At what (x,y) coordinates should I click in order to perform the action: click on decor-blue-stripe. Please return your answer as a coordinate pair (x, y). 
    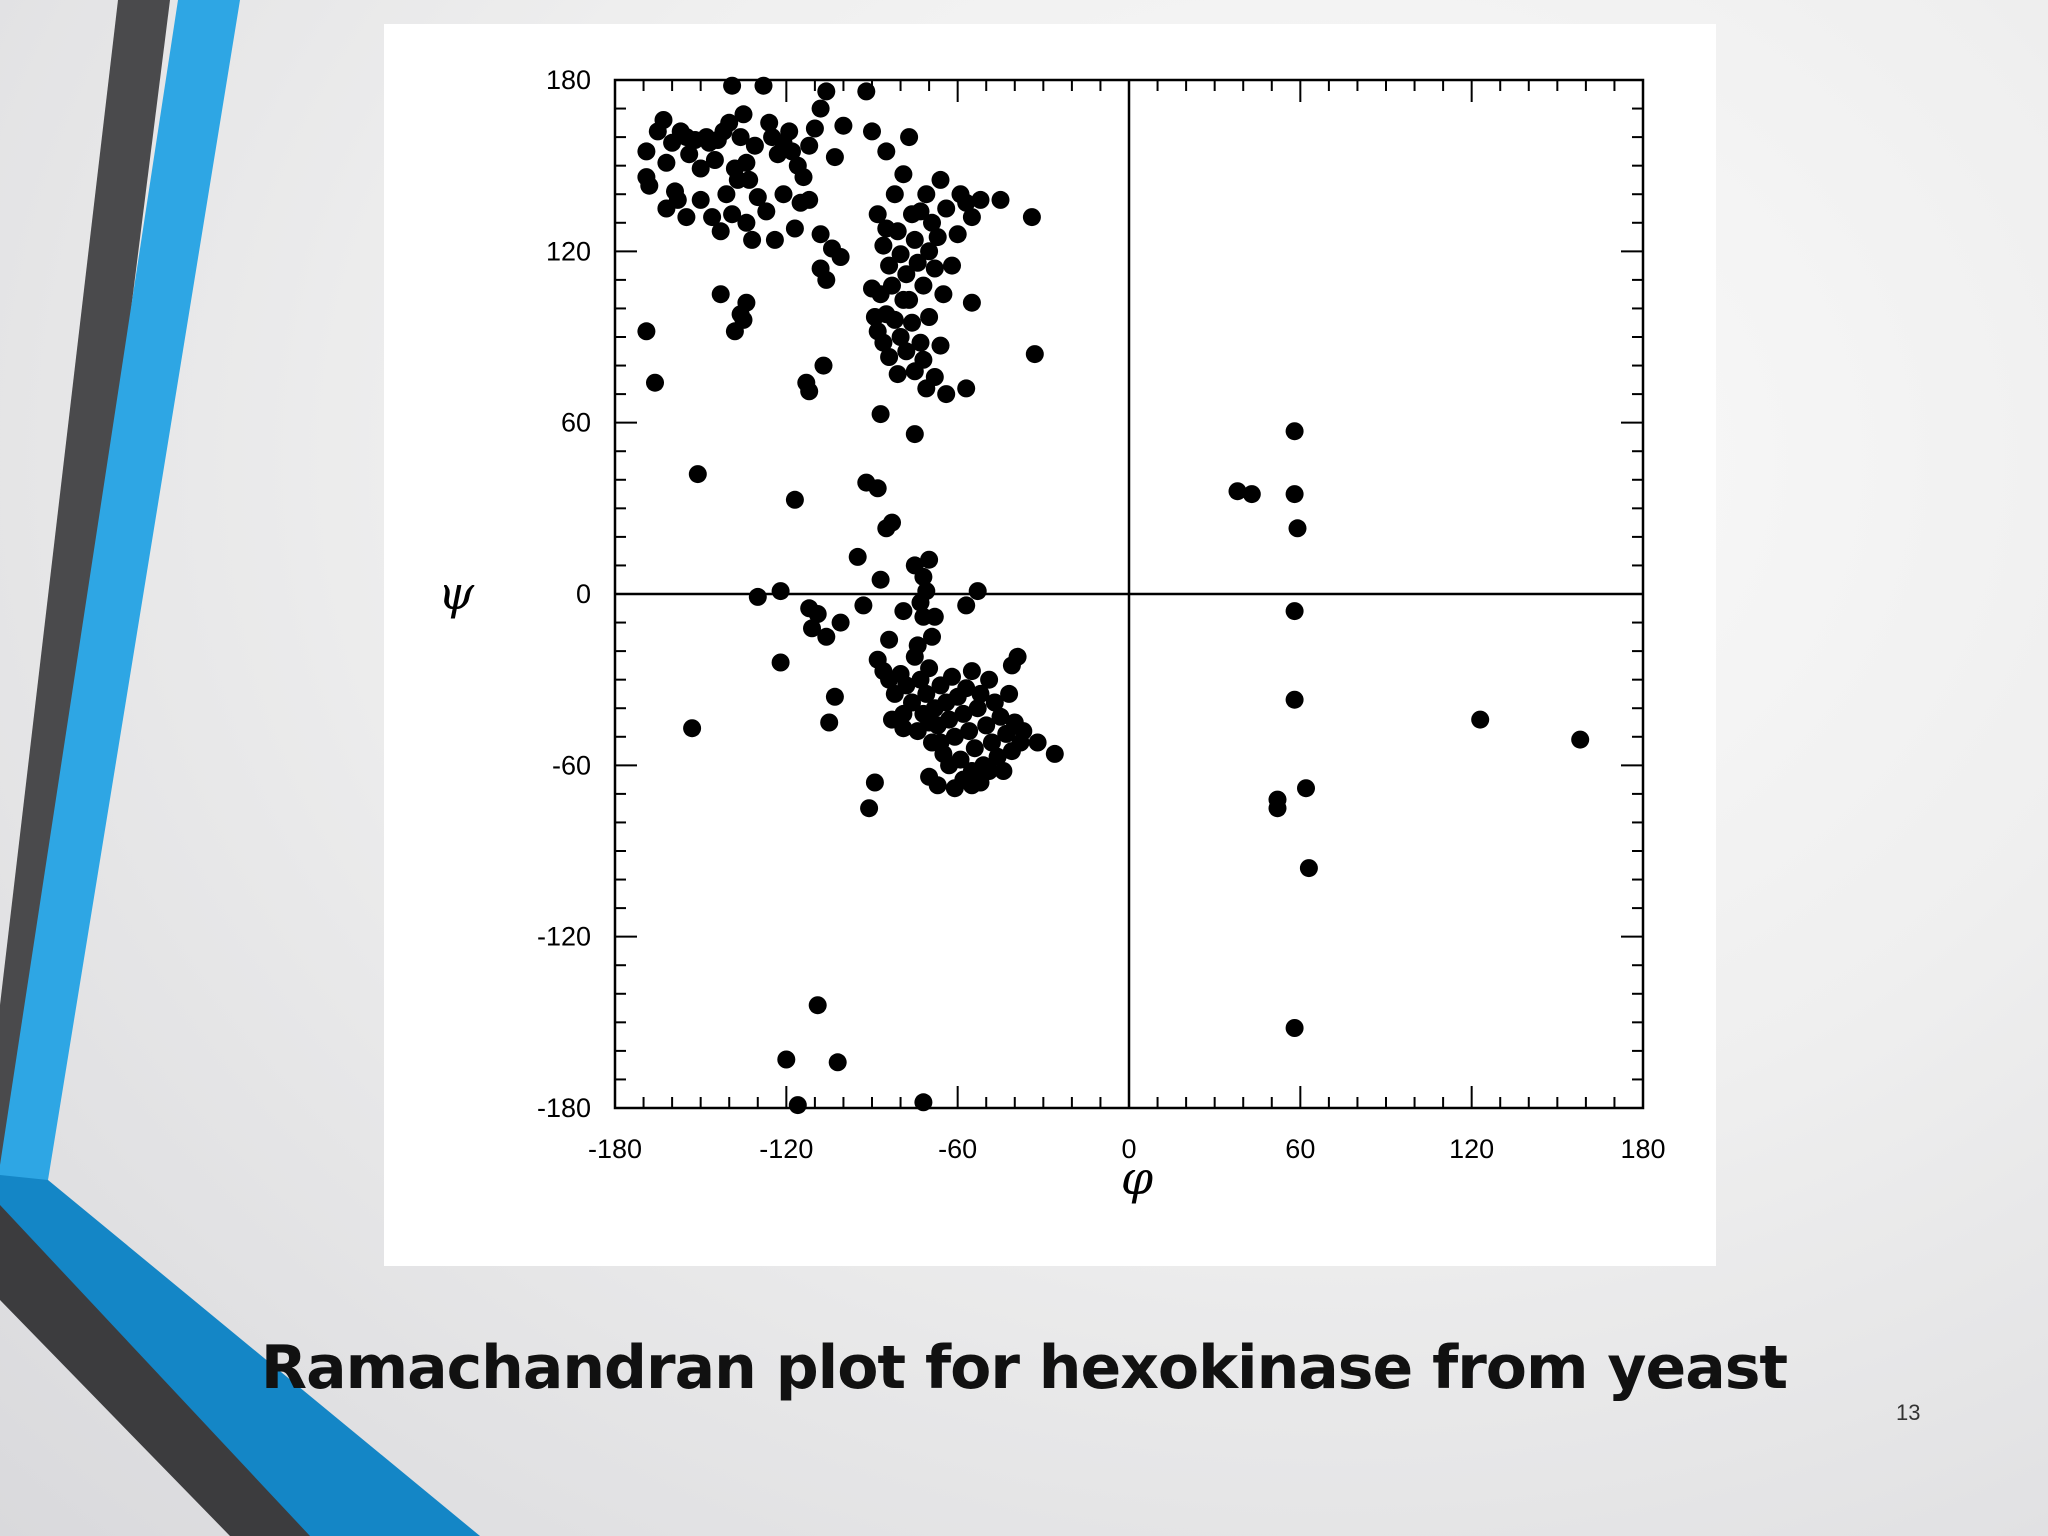
    Looking at the image, I should click on (120, 590).